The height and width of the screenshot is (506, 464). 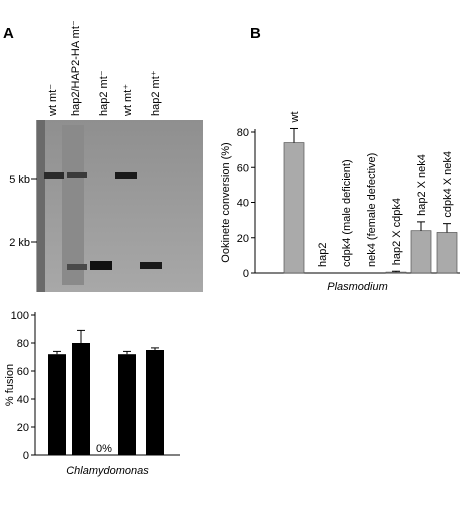 What do you see at coordinates (128, 100) in the screenshot?
I see `lane-label: wt mt⁺` at bounding box center [128, 100].